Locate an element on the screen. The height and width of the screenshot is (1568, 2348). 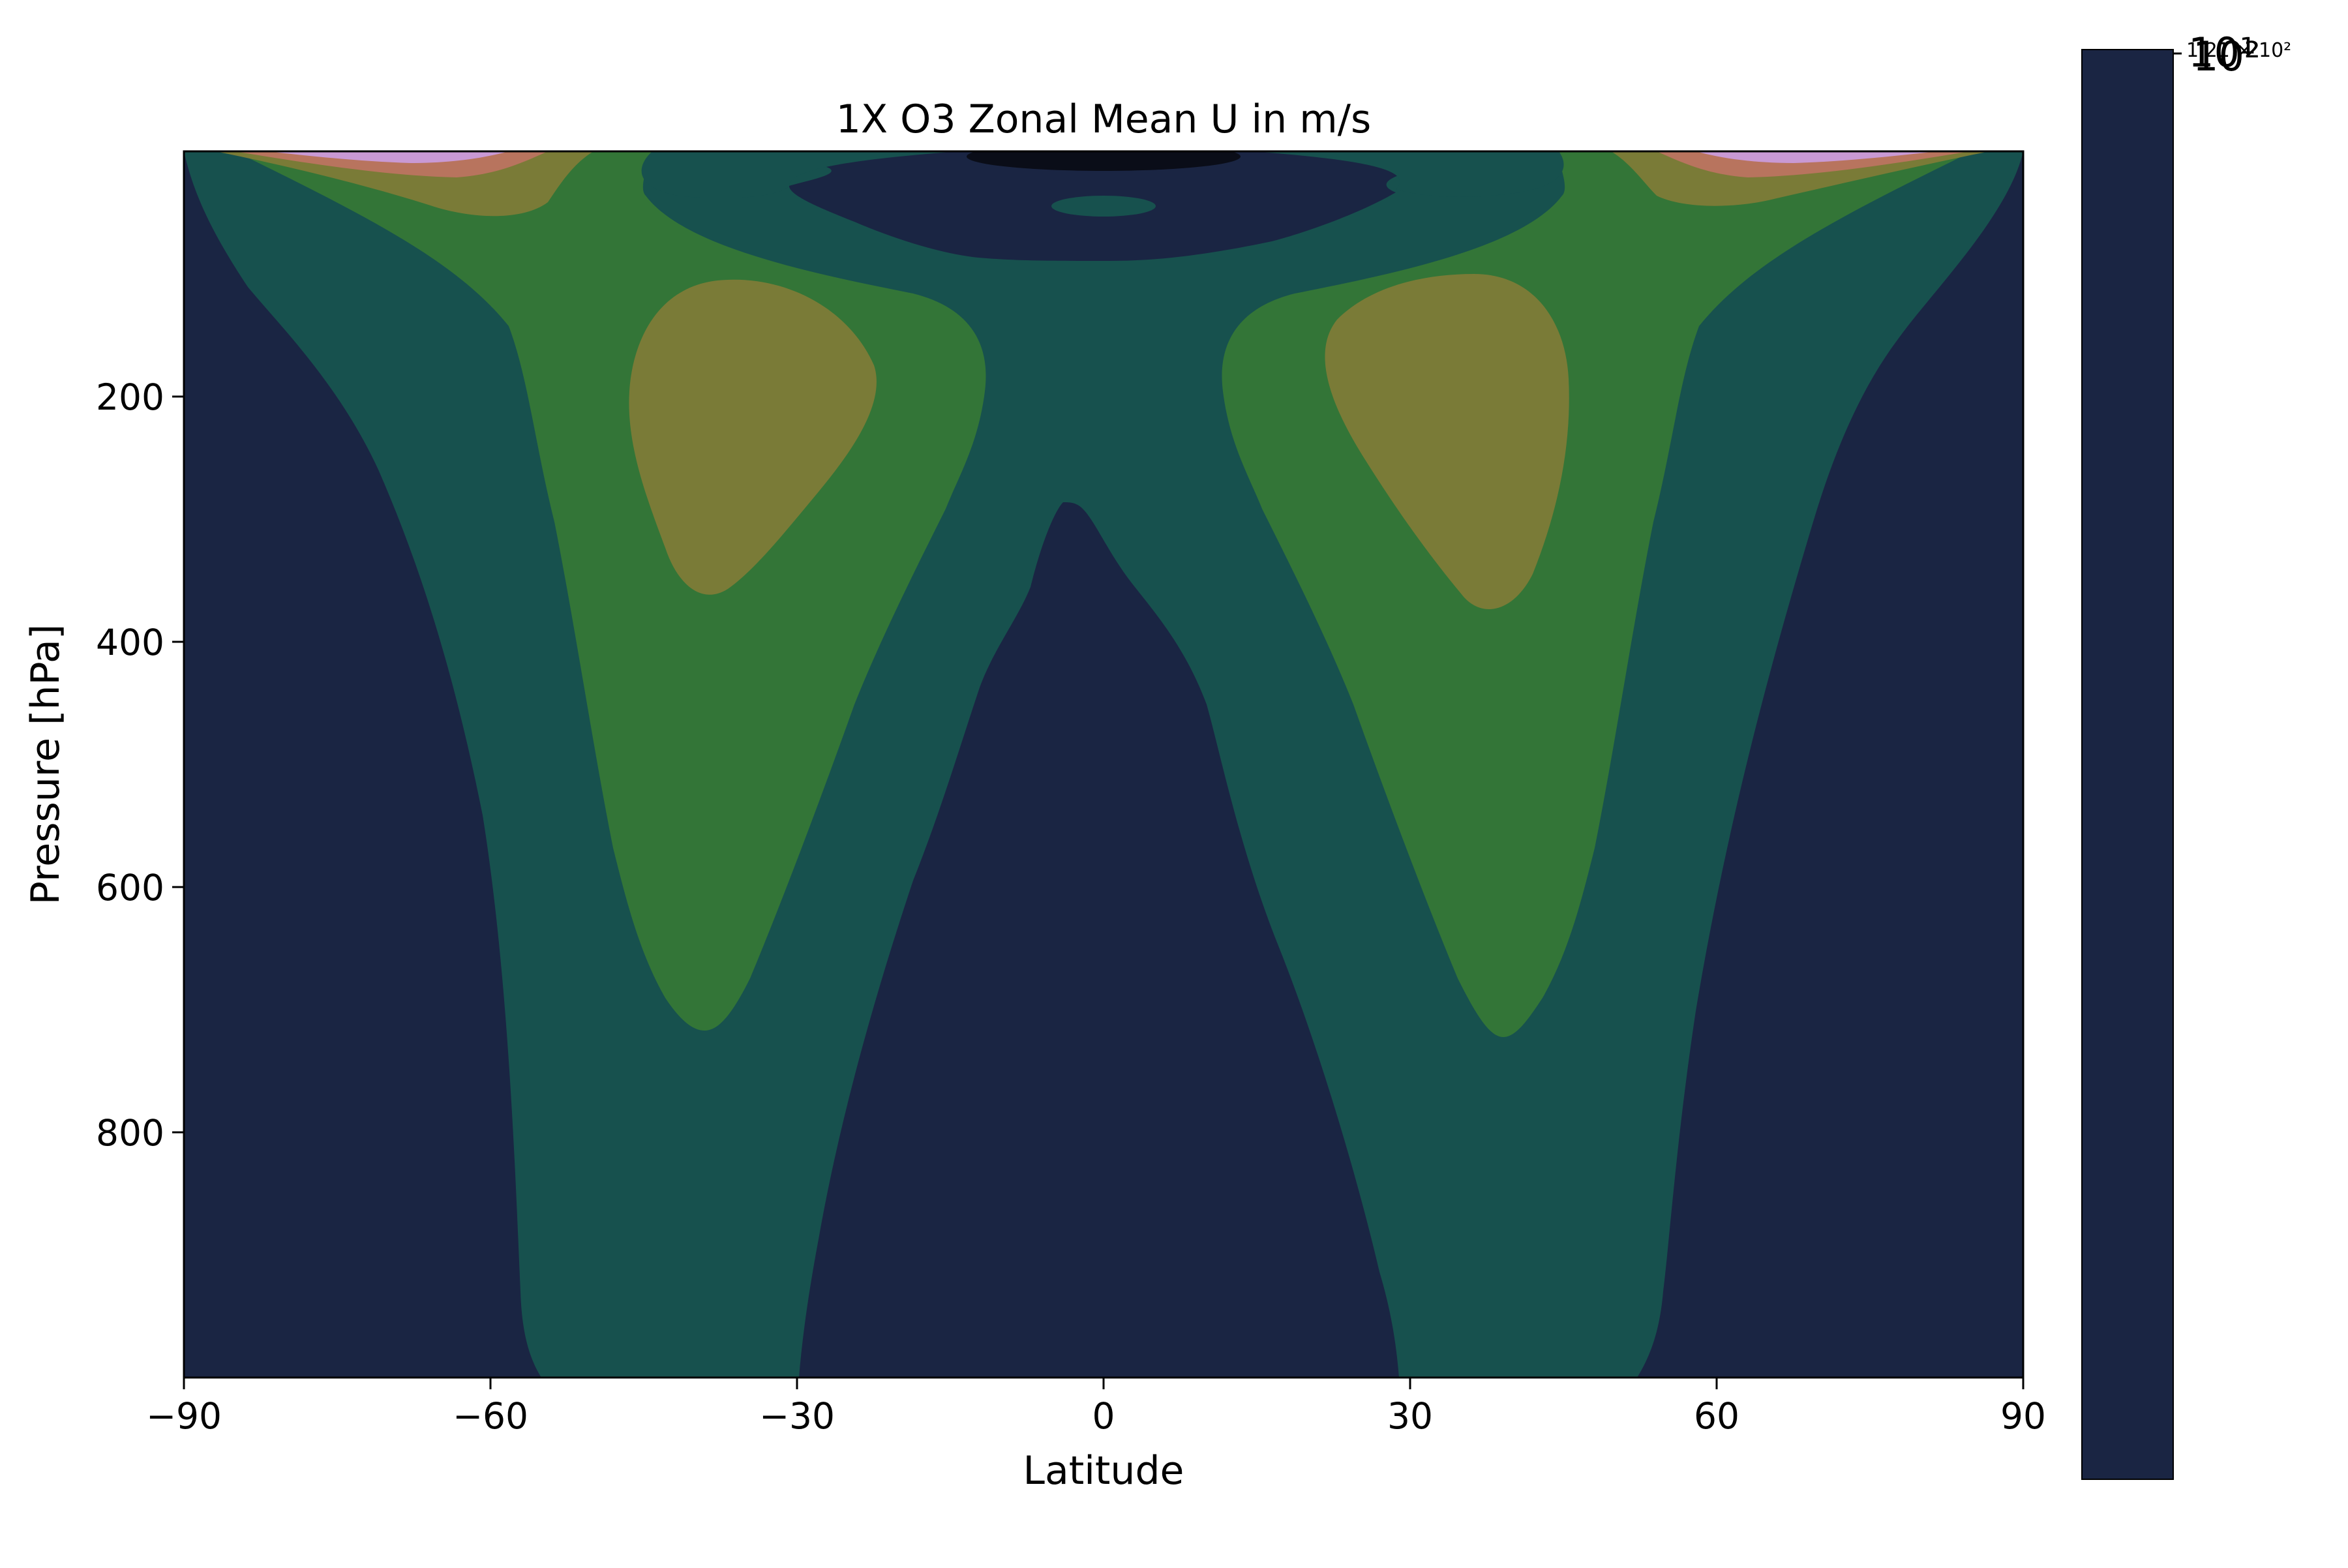
colorbar-tick-label-10-1: 10¹ is located at coordinates (2222, 52).